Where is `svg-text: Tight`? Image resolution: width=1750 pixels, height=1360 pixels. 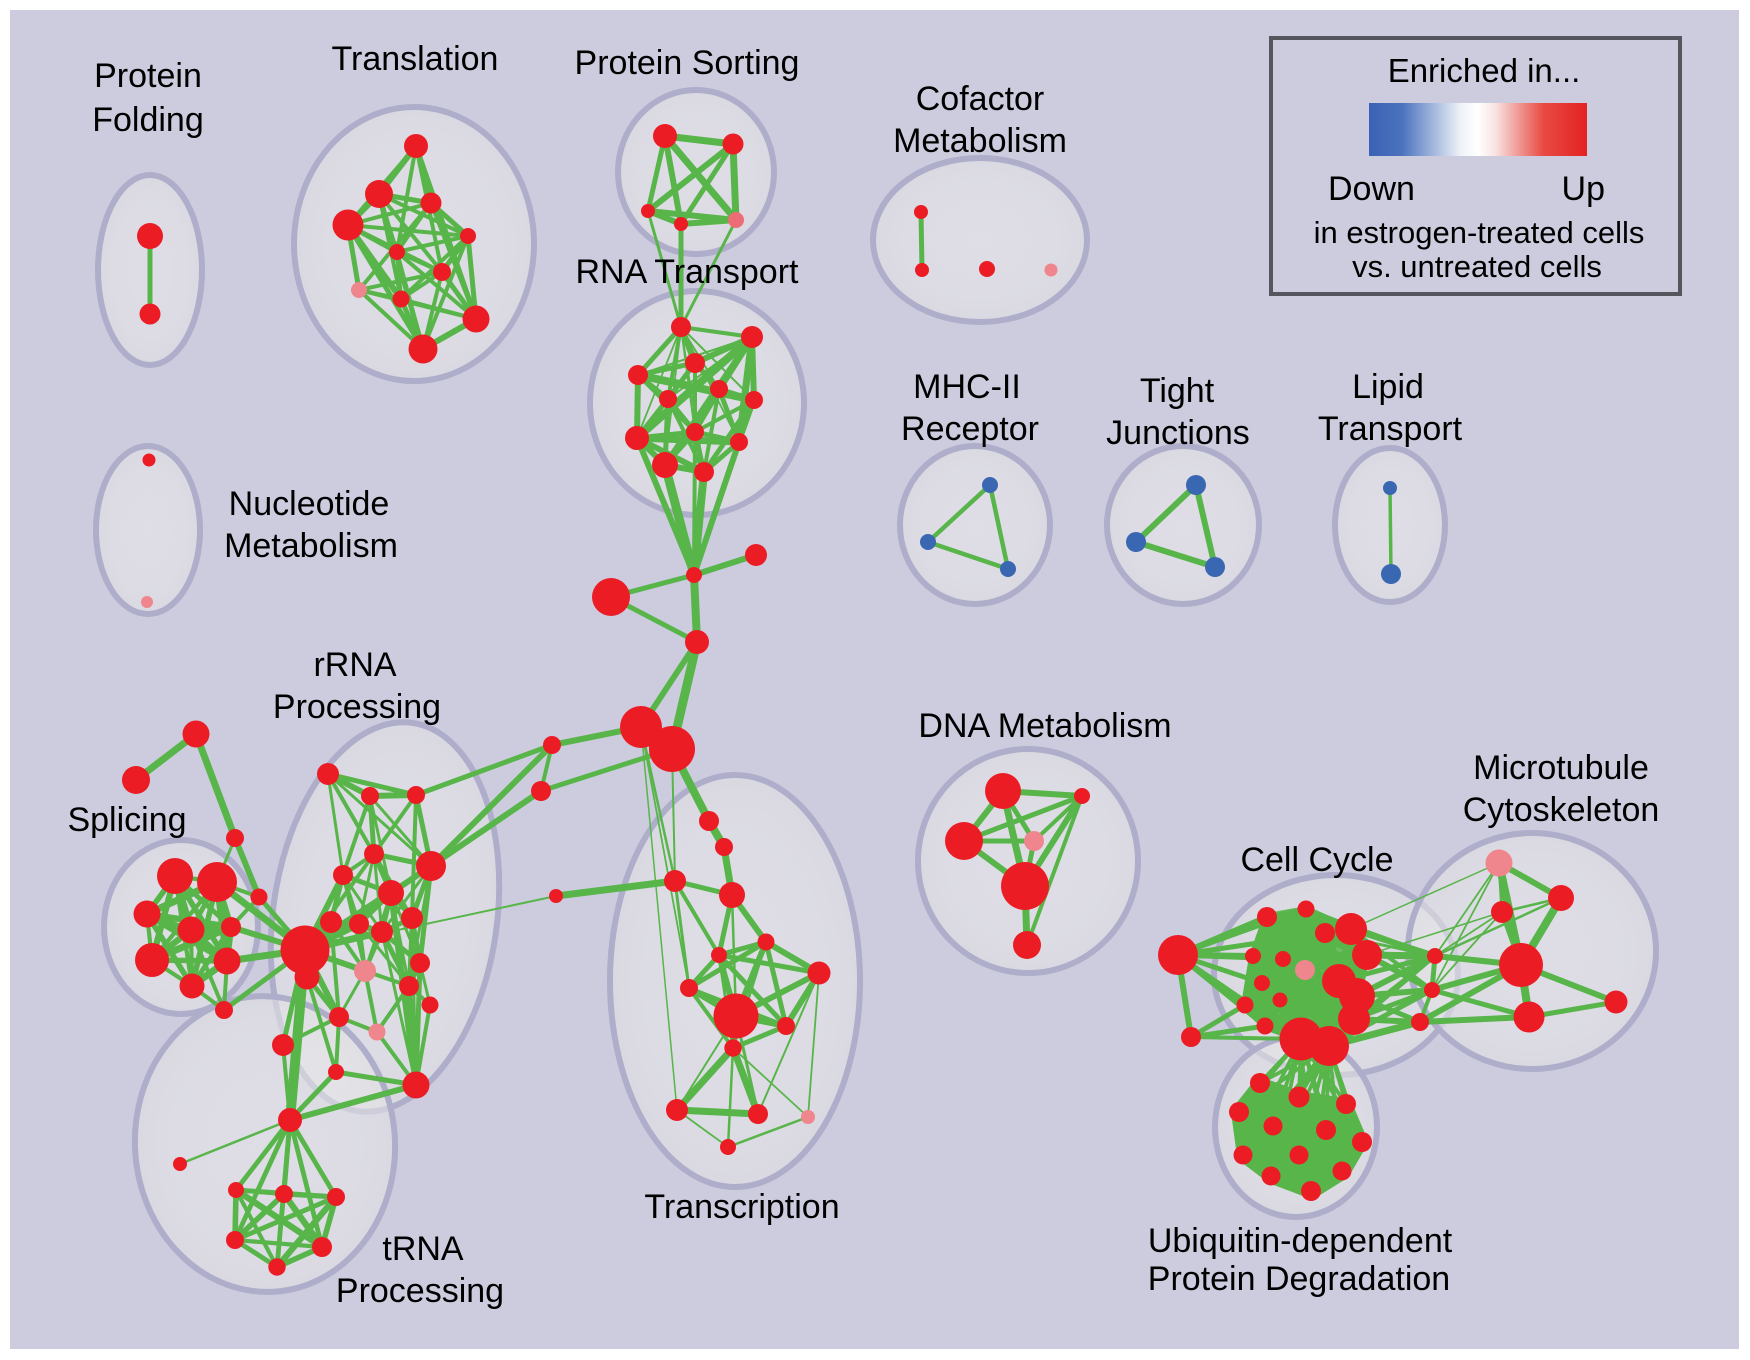
svg-text: Tight is located at coordinates (1177, 391).